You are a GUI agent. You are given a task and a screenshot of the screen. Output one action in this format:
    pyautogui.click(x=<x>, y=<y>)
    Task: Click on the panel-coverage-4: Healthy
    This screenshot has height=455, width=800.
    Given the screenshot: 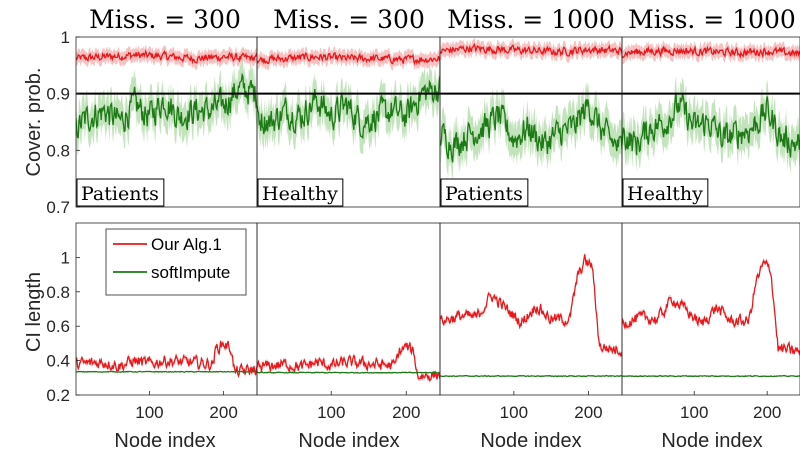 What is the action you would take?
    pyautogui.click(x=710, y=122)
    